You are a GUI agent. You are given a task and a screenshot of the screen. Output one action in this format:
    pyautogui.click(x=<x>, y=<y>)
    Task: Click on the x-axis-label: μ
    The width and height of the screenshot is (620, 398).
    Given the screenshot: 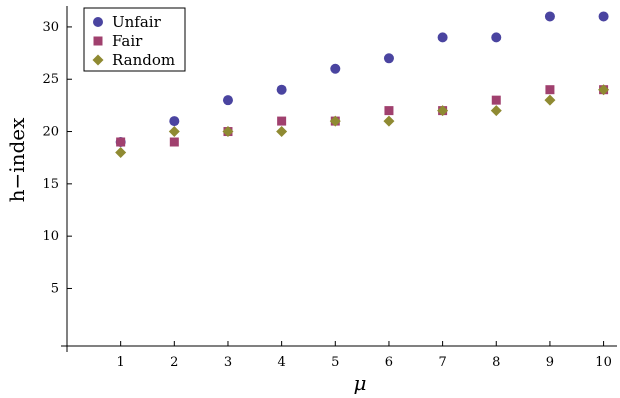 What is the action you would take?
    pyautogui.click(x=360, y=383)
    